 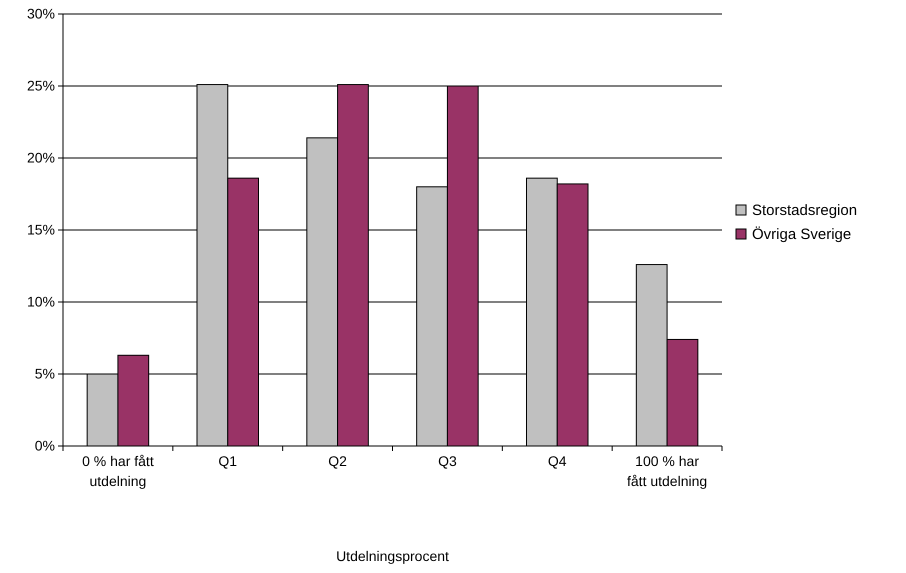 What do you see at coordinates (40, 85) in the screenshot?
I see `y-tick-label: 25%` at bounding box center [40, 85].